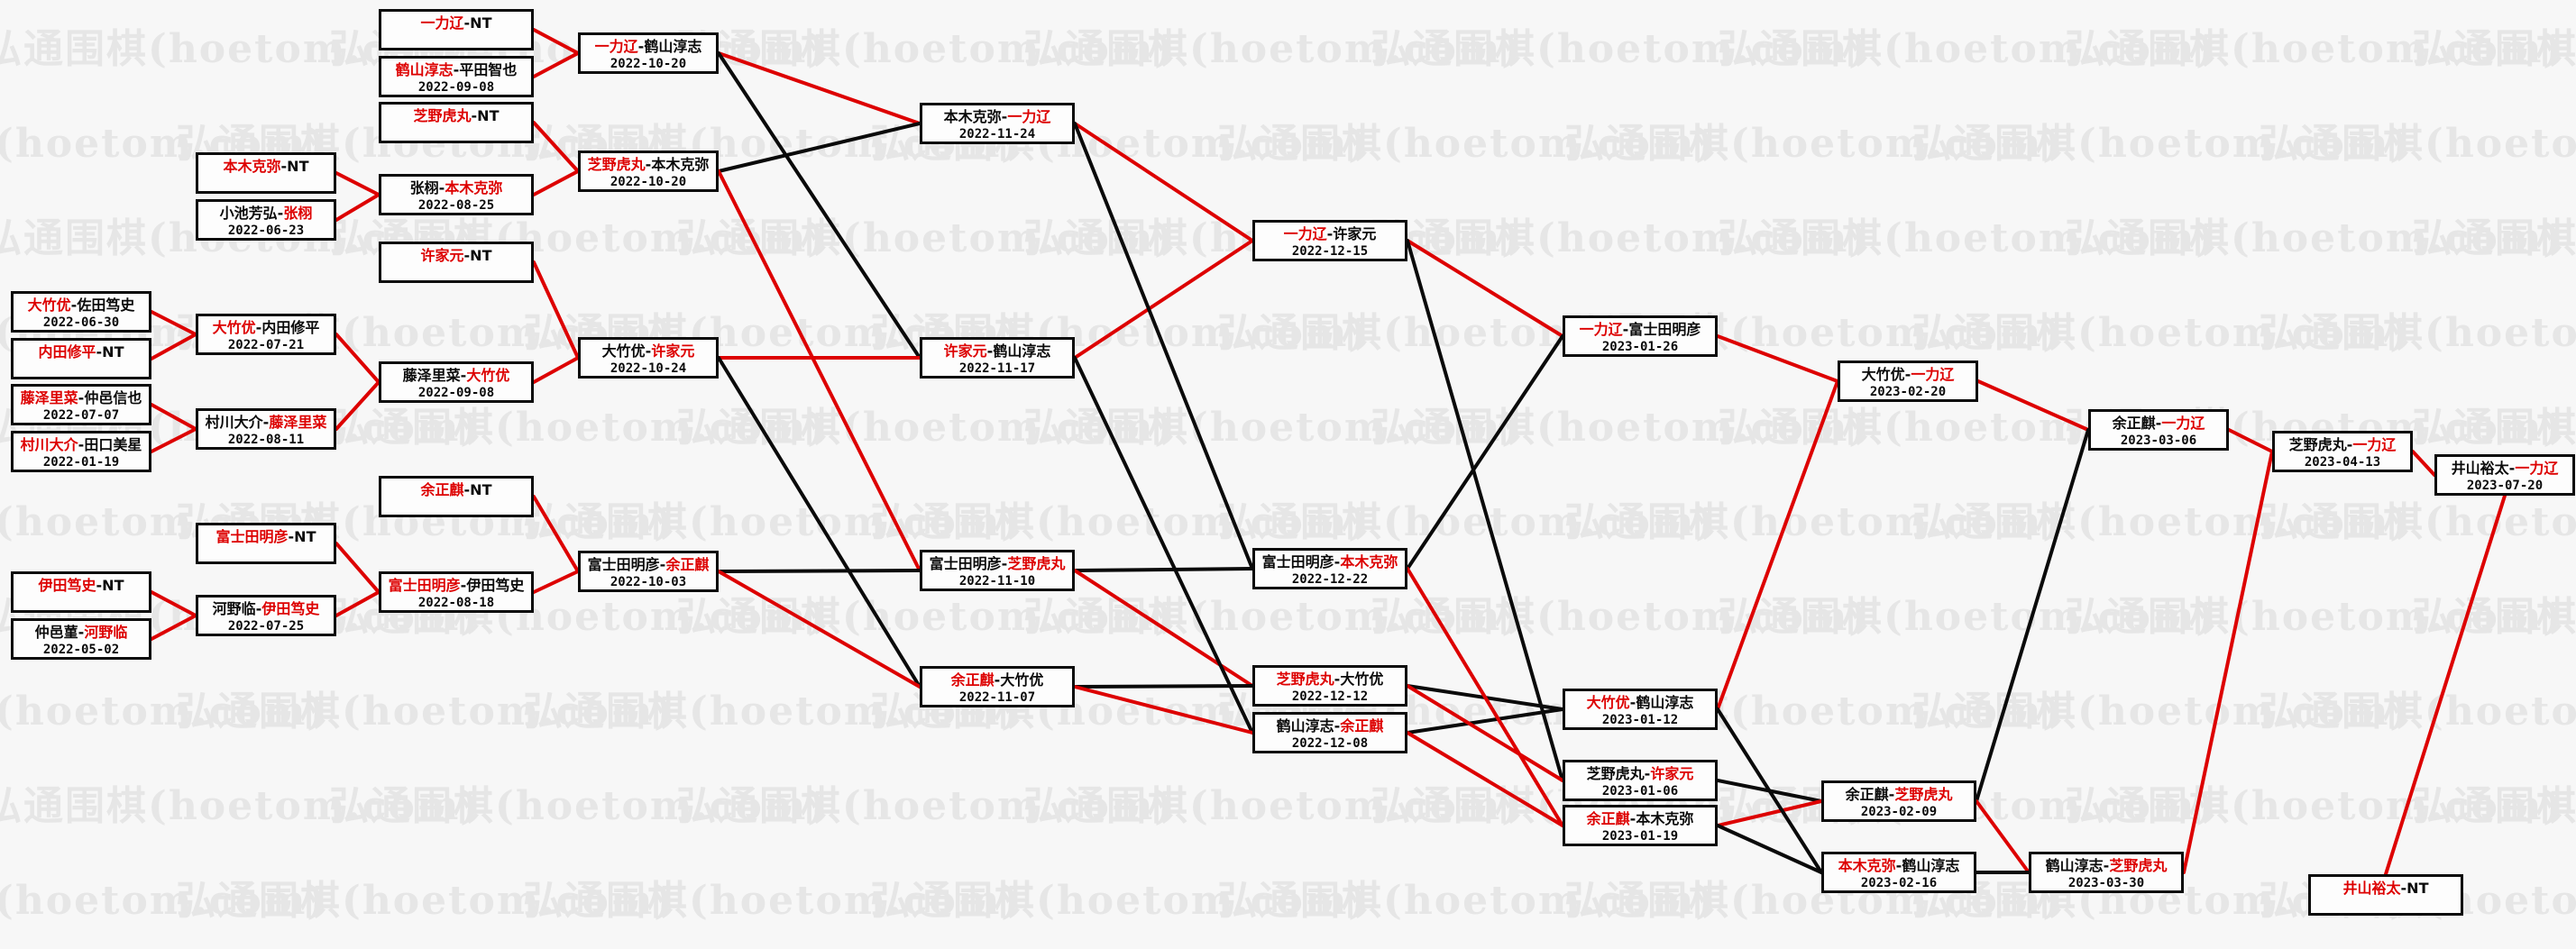  Describe the element at coordinates (997, 358) in the screenshot. I see `match-box: 许家元-鹤山淳志 2022-11-17` at that location.